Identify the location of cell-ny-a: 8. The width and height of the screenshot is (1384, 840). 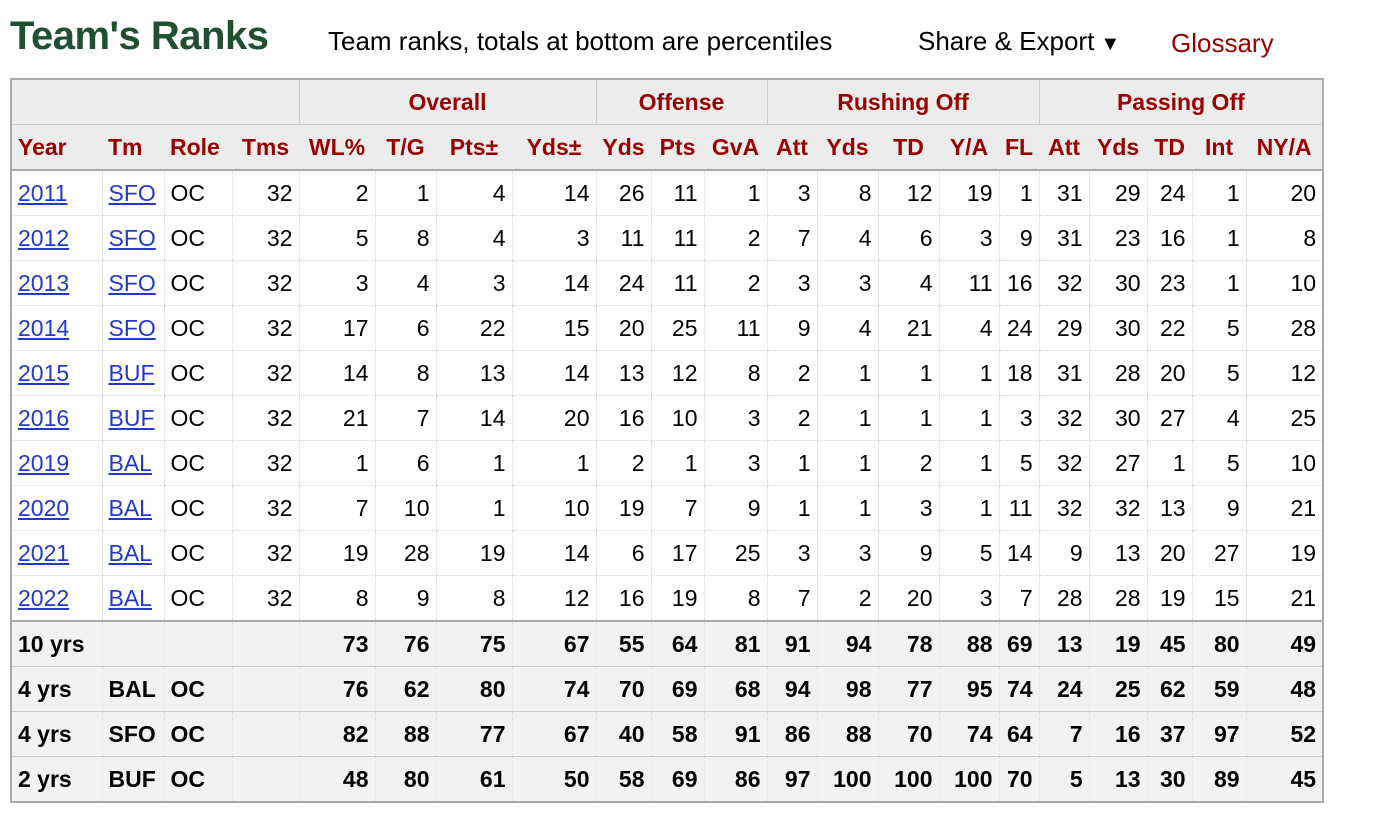
(1284, 238).